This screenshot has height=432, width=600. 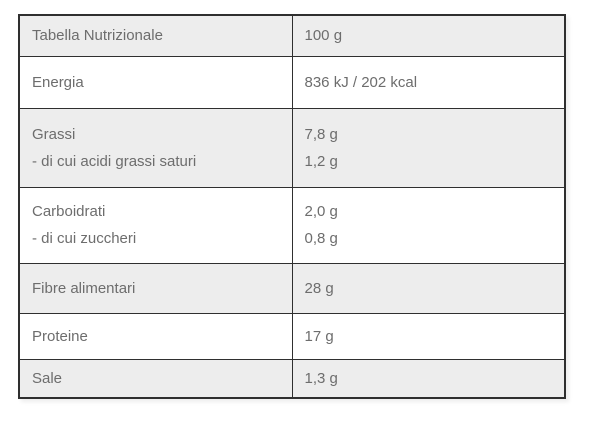 I want to click on nutrient-value: 2,0 g, so click(x=321, y=211).